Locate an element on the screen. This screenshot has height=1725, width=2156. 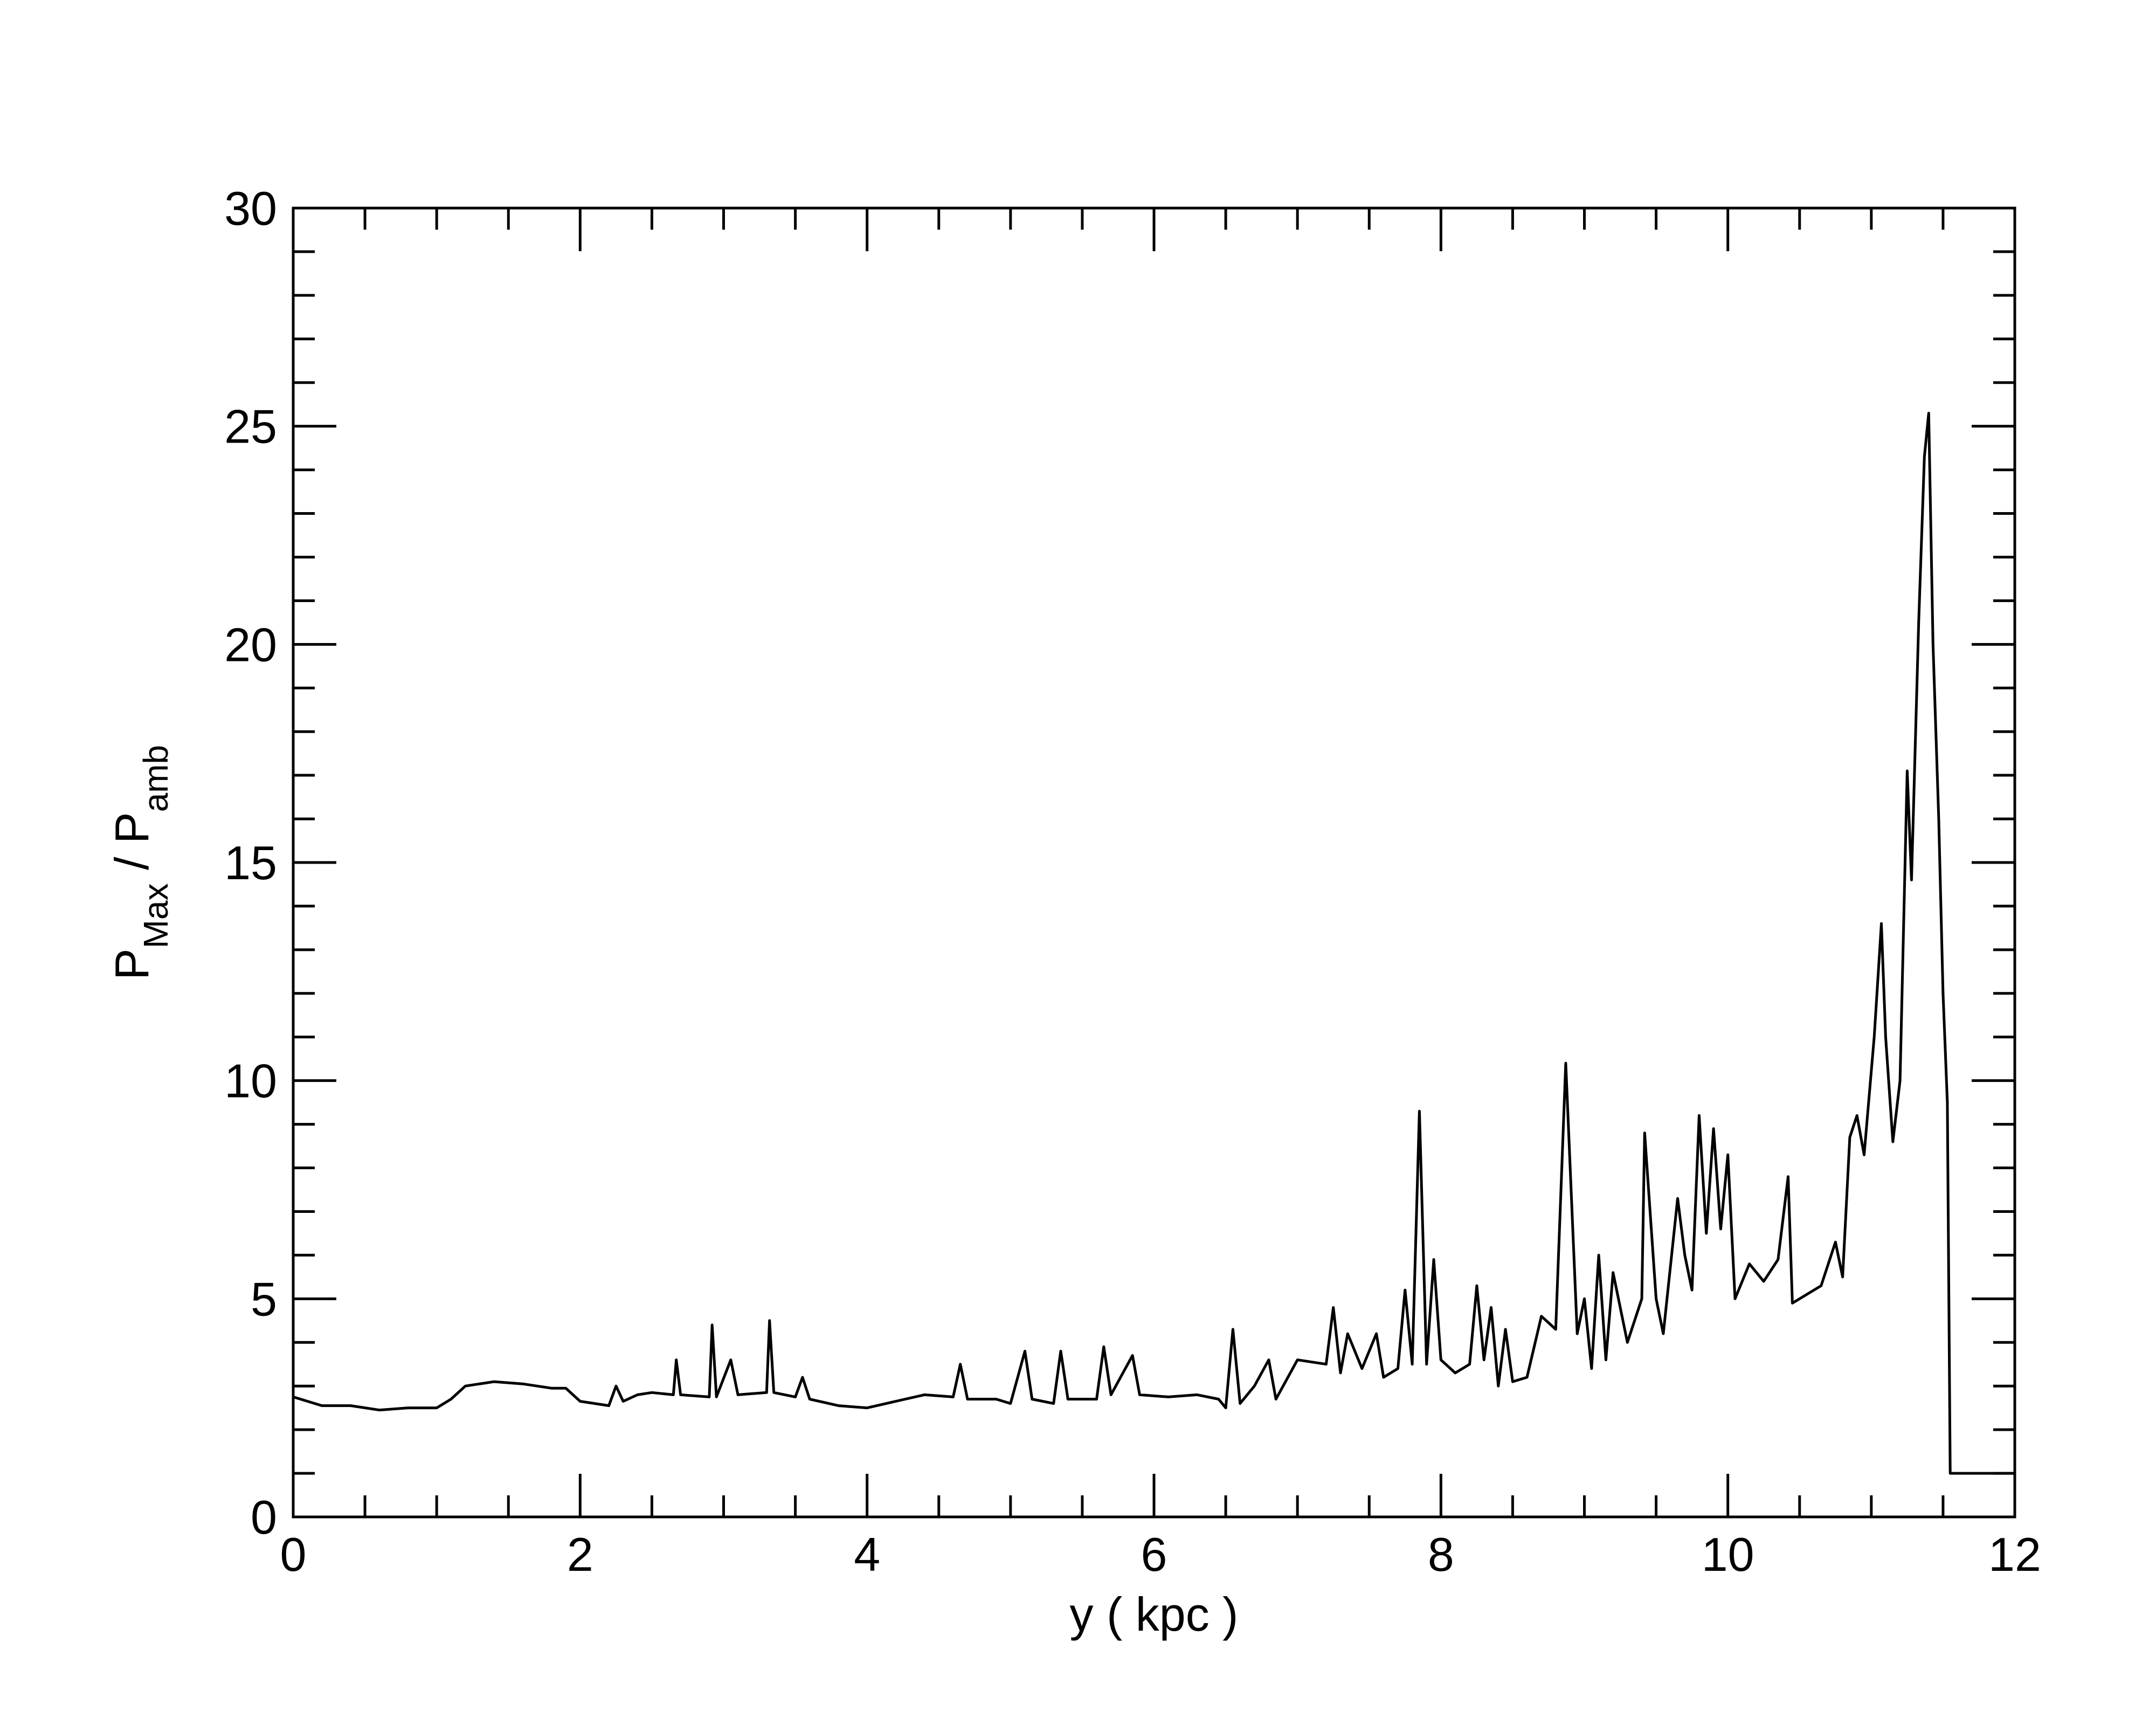
x-tick-label: 10 is located at coordinates (1728, 1555).